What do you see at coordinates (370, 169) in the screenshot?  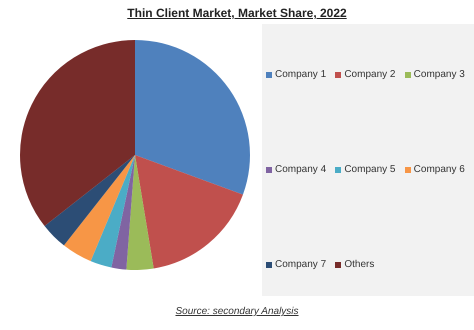 I see `legend-label: Company 5` at bounding box center [370, 169].